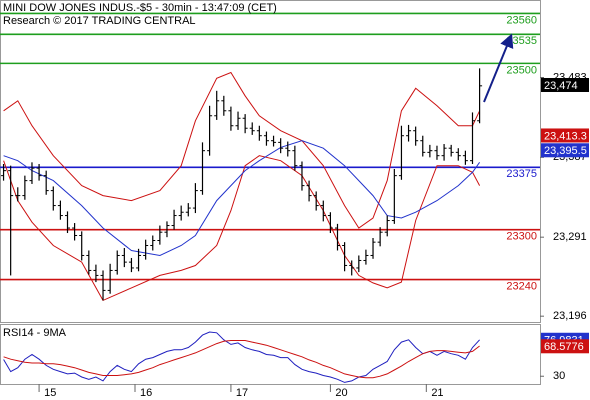  I want to click on level-label: 23535, so click(521, 41).